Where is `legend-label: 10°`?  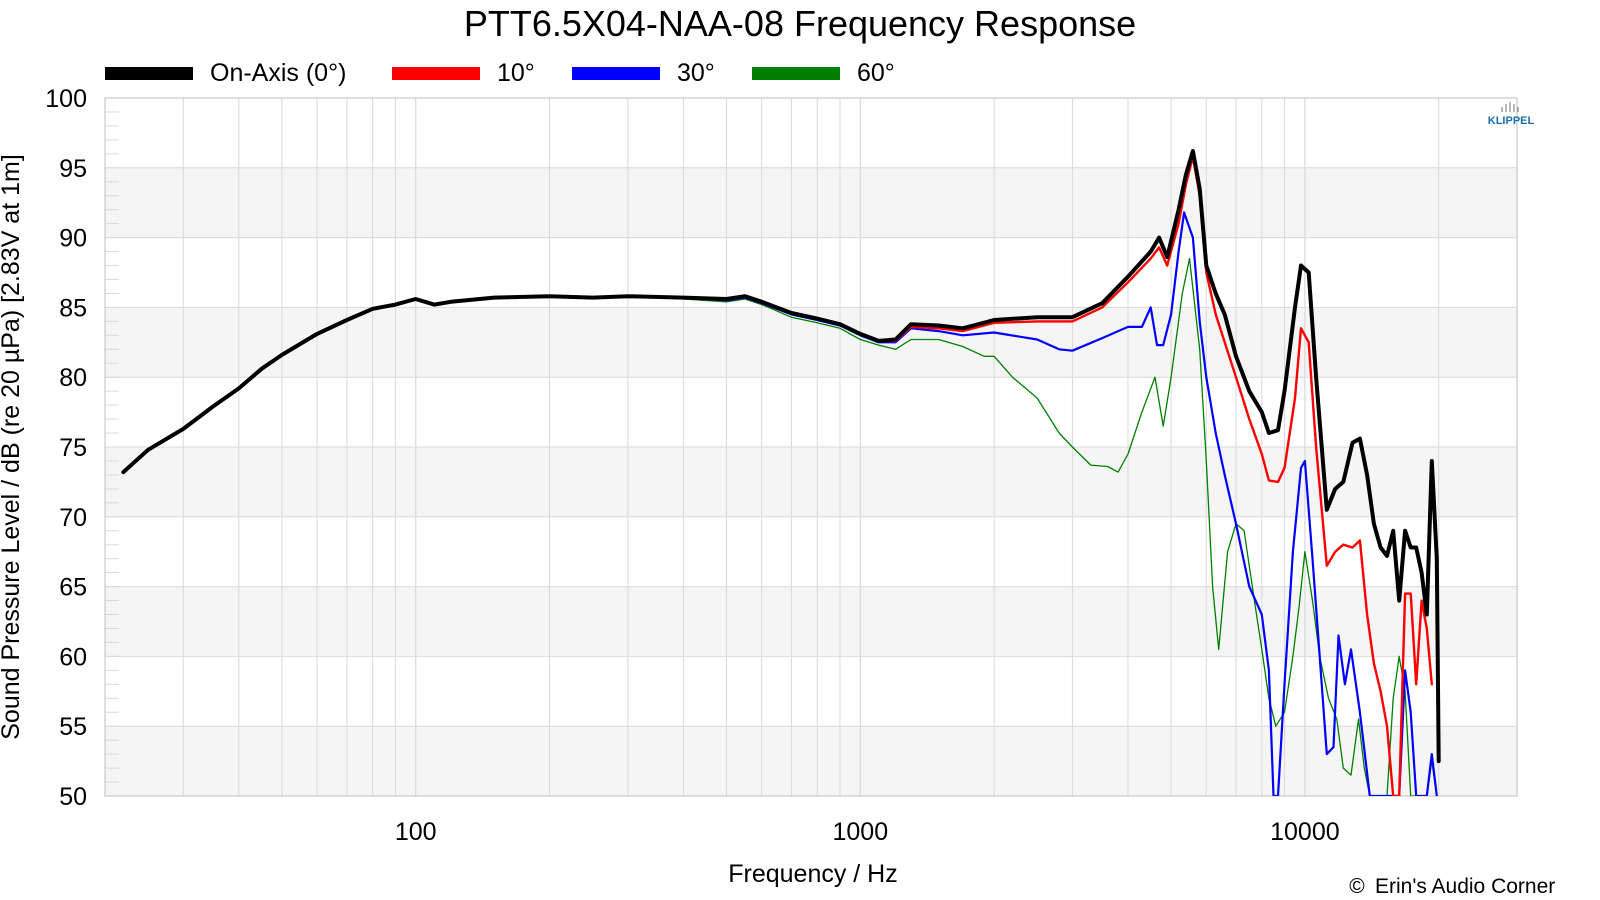 legend-label: 10° is located at coordinates (516, 73).